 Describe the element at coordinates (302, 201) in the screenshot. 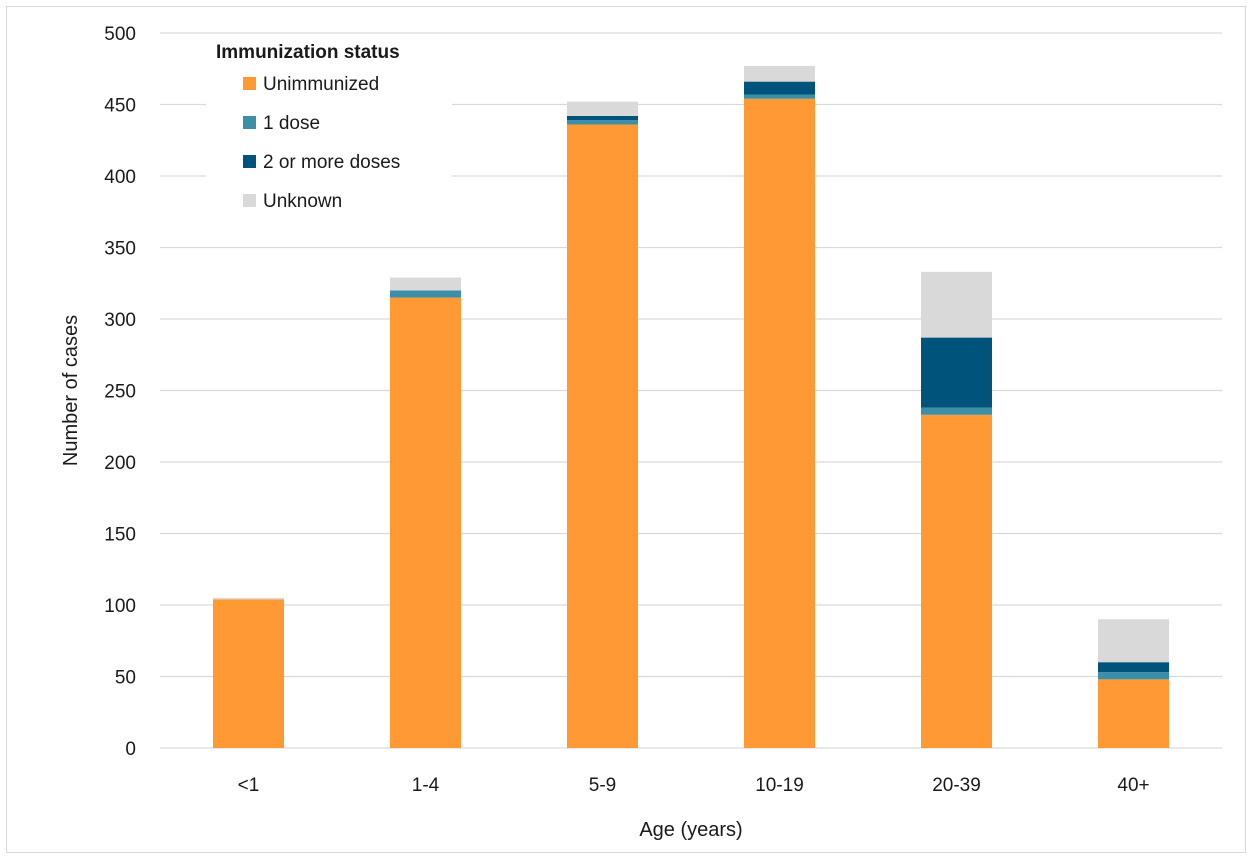

I see `legend-label: Unknown` at that location.